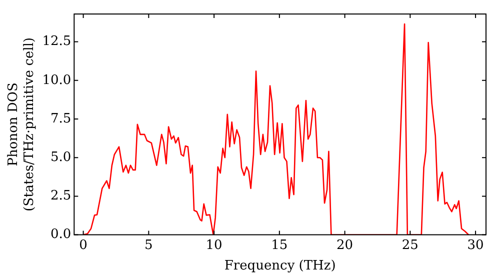  I want to click on y-tick-label: 5.0, so click(61, 157).